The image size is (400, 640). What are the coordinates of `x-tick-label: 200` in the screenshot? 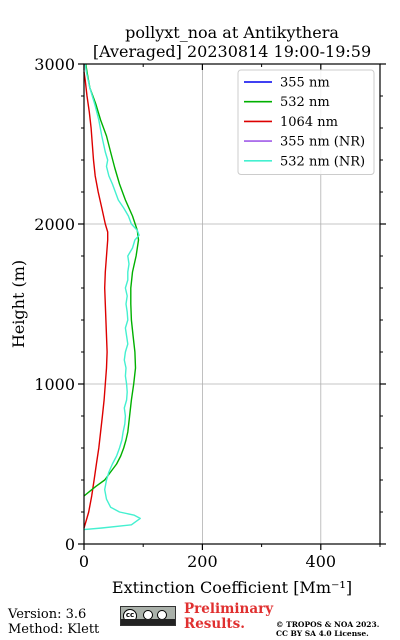 It's located at (202, 561).